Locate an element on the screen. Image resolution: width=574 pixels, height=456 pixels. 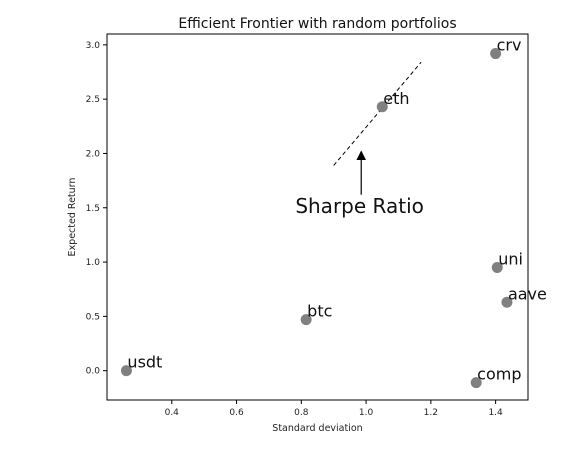
point-label-uni: uni is located at coordinates (510, 259).